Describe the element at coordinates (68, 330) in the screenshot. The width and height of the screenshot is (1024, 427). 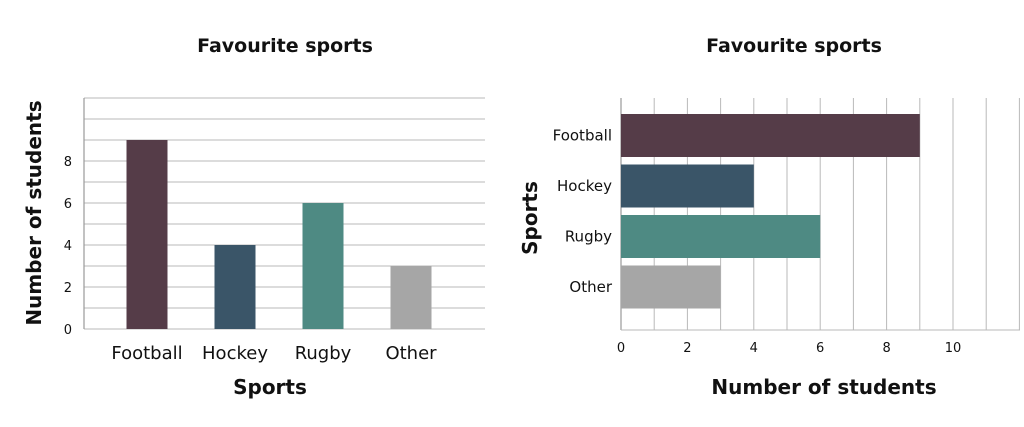
I see `left-y-tick-0: 0` at that location.